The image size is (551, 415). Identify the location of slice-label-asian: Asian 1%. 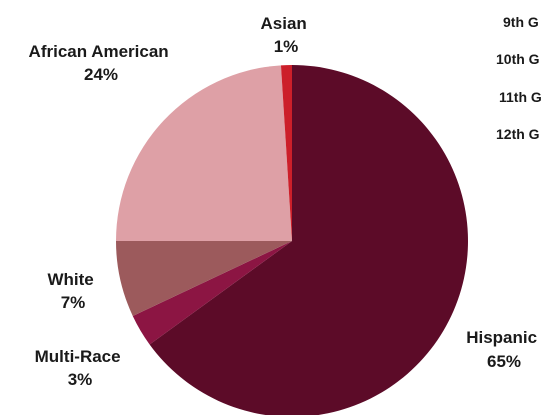
(285, 35).